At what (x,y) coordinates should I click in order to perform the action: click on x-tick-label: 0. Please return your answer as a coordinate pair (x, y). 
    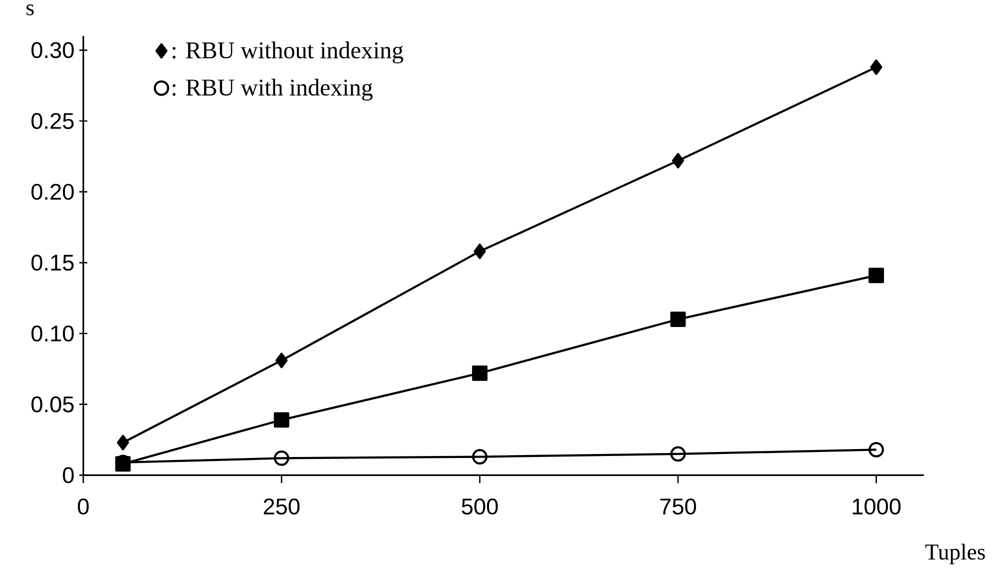
    Looking at the image, I should click on (83, 506).